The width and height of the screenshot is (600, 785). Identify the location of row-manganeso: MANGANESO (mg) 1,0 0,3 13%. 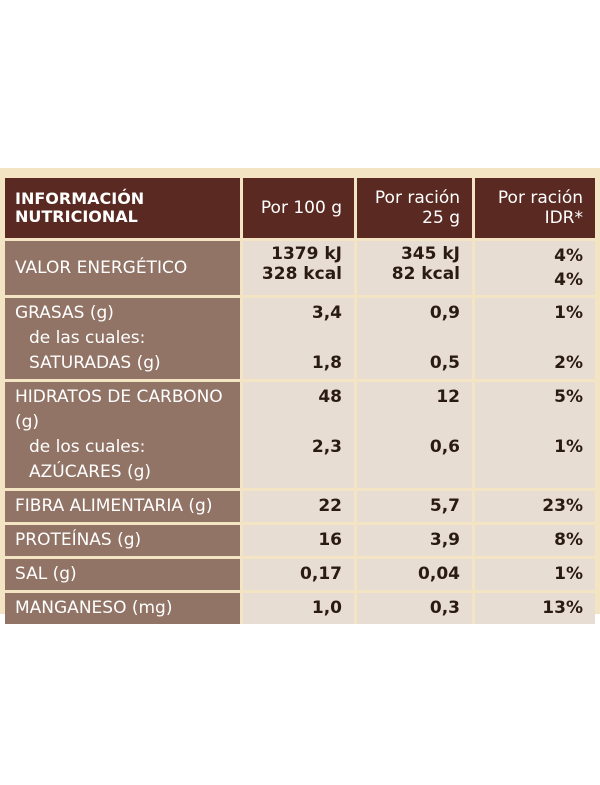
(300, 608).